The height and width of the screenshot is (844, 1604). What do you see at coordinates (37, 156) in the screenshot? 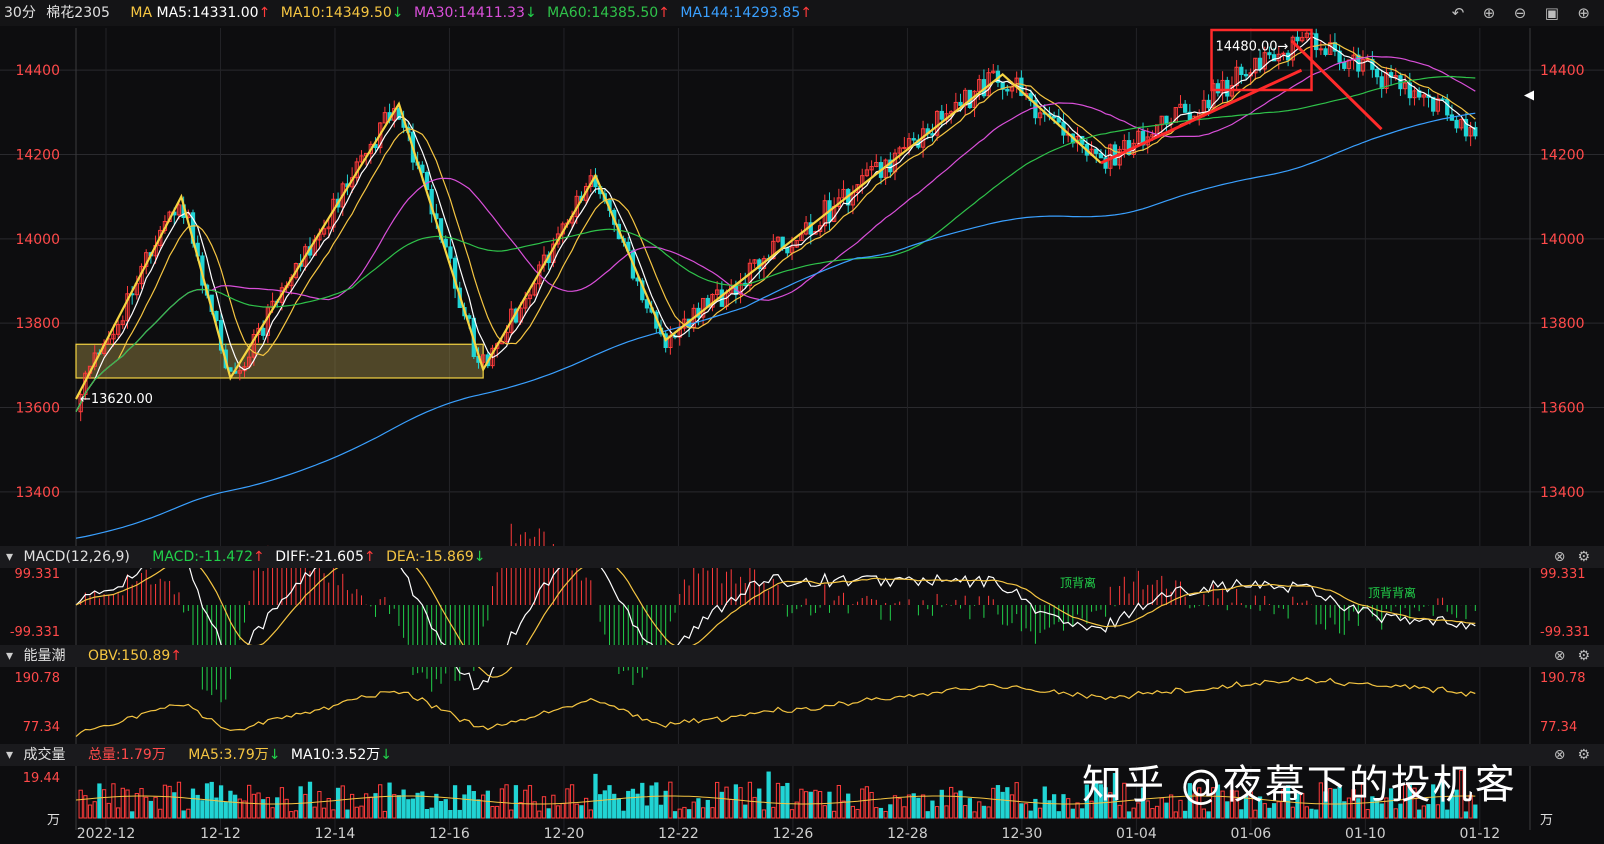
I see `y-tick-label-left: 14200` at bounding box center [37, 156].